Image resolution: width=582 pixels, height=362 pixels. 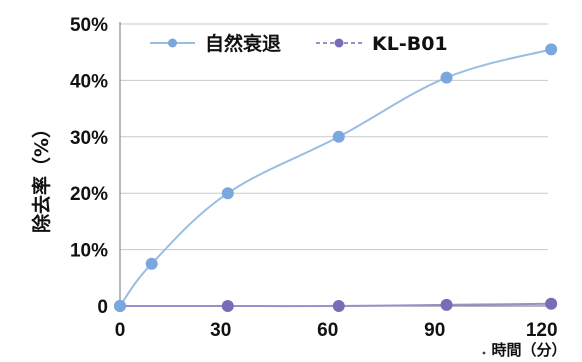 I want to click on y-tick-label: 30%, so click(x=89, y=138).